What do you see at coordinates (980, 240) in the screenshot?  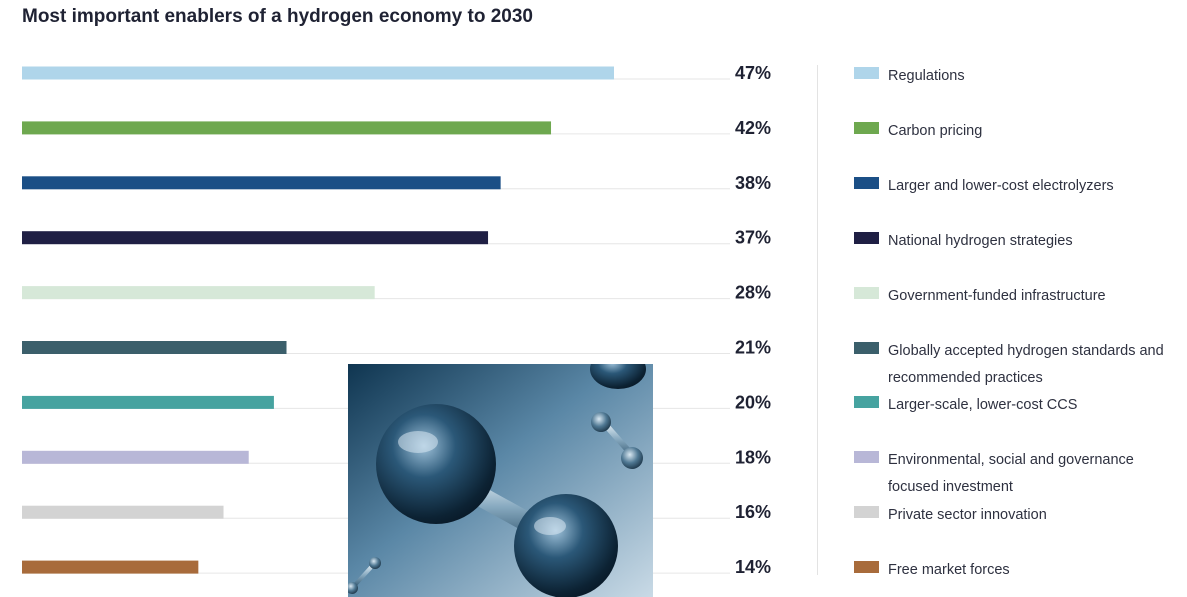 I see `legend-label: National hydrogen strategies` at bounding box center [980, 240].